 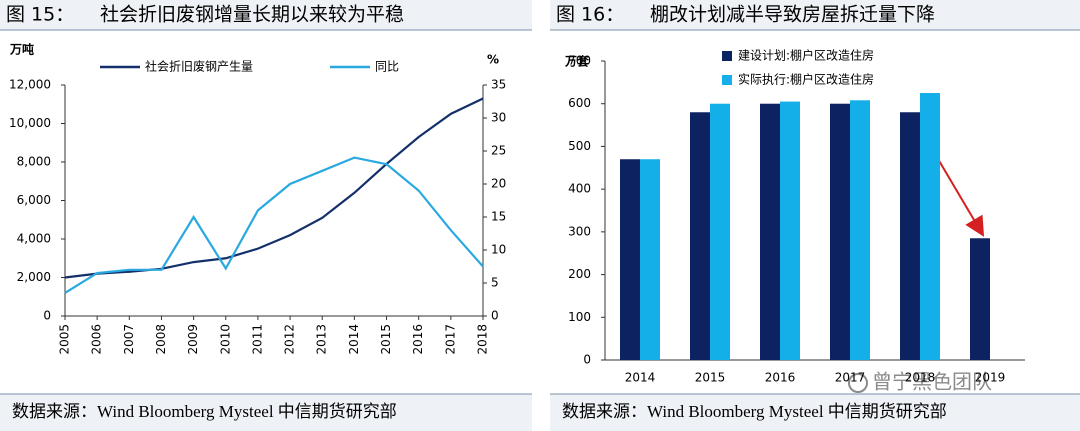 I want to click on x-tick-label: 2011, so click(x=257, y=339).